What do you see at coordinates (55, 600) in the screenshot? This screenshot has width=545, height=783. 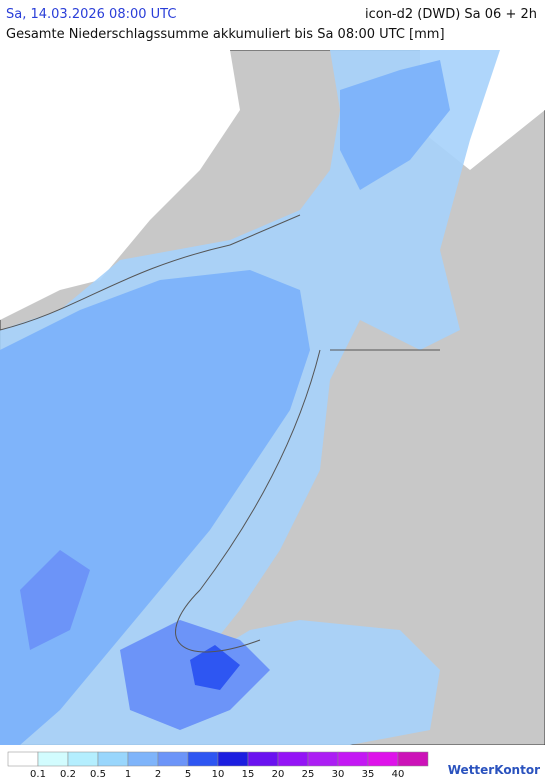 I see `precip-heavy` at bounding box center [55, 600].